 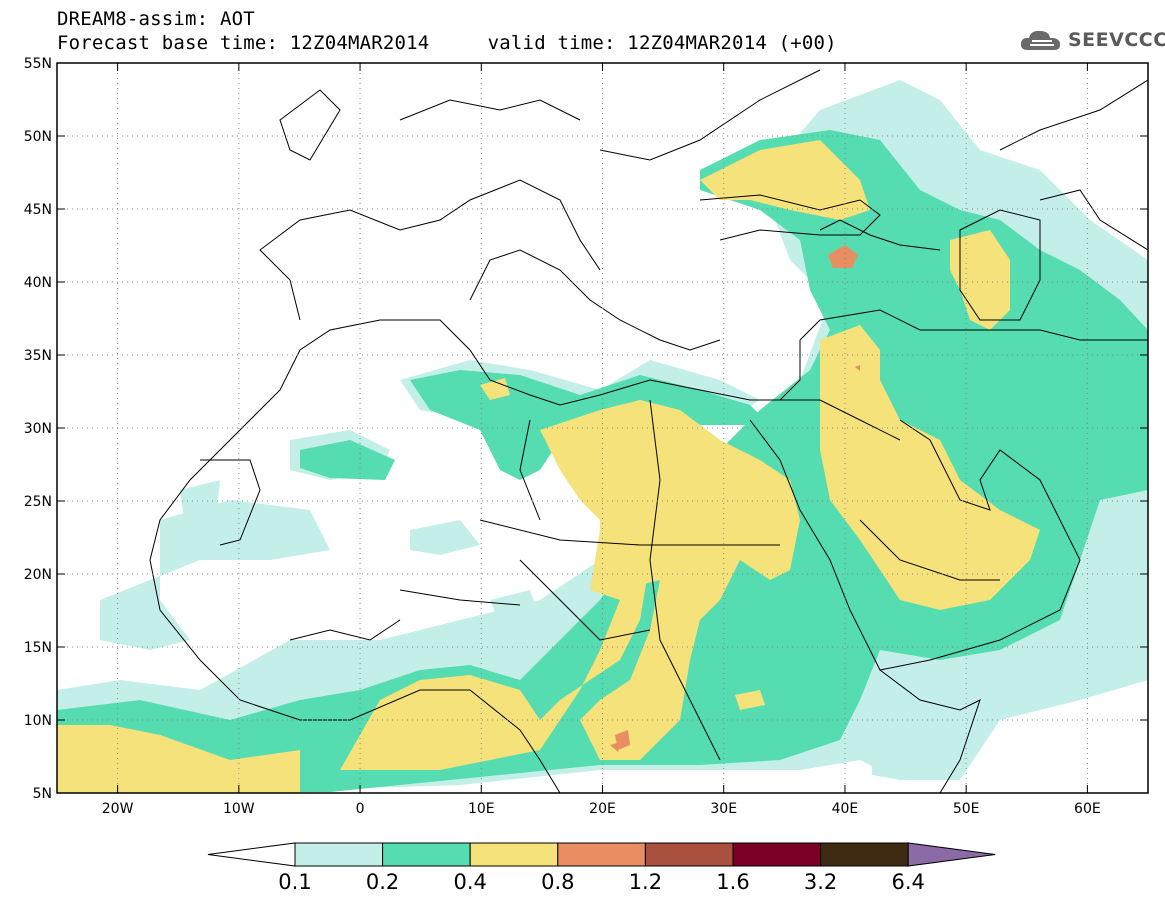 I want to click on colorbar, so click(x=601, y=854).